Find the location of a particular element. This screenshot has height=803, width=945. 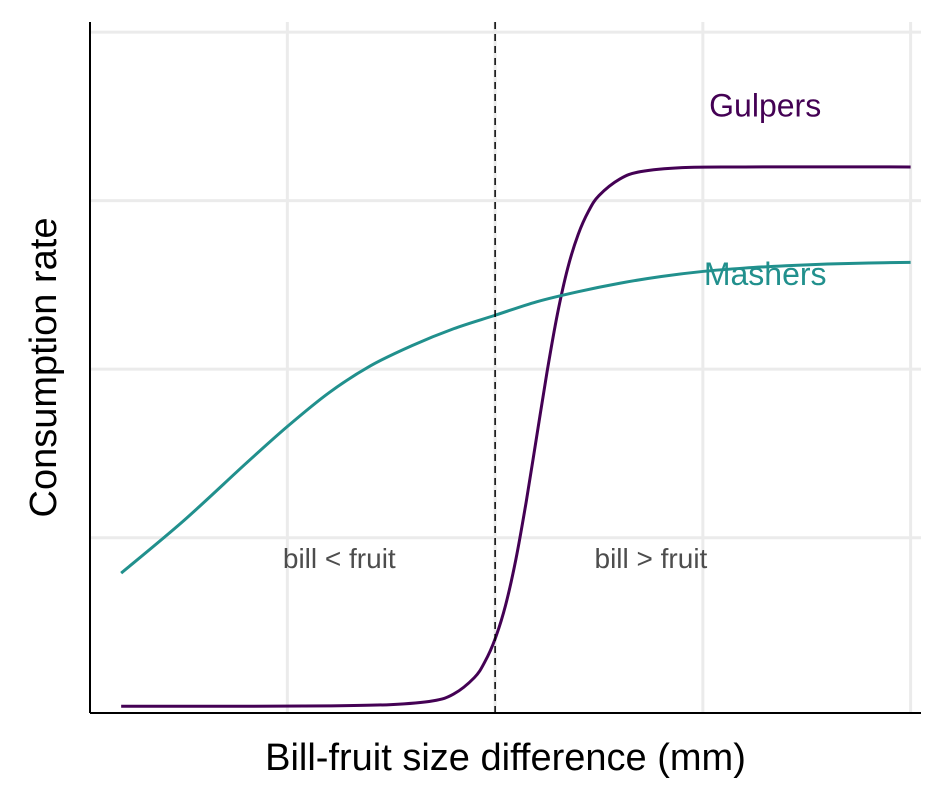

series-label-gulpers: Gulpers is located at coordinates (765, 105).